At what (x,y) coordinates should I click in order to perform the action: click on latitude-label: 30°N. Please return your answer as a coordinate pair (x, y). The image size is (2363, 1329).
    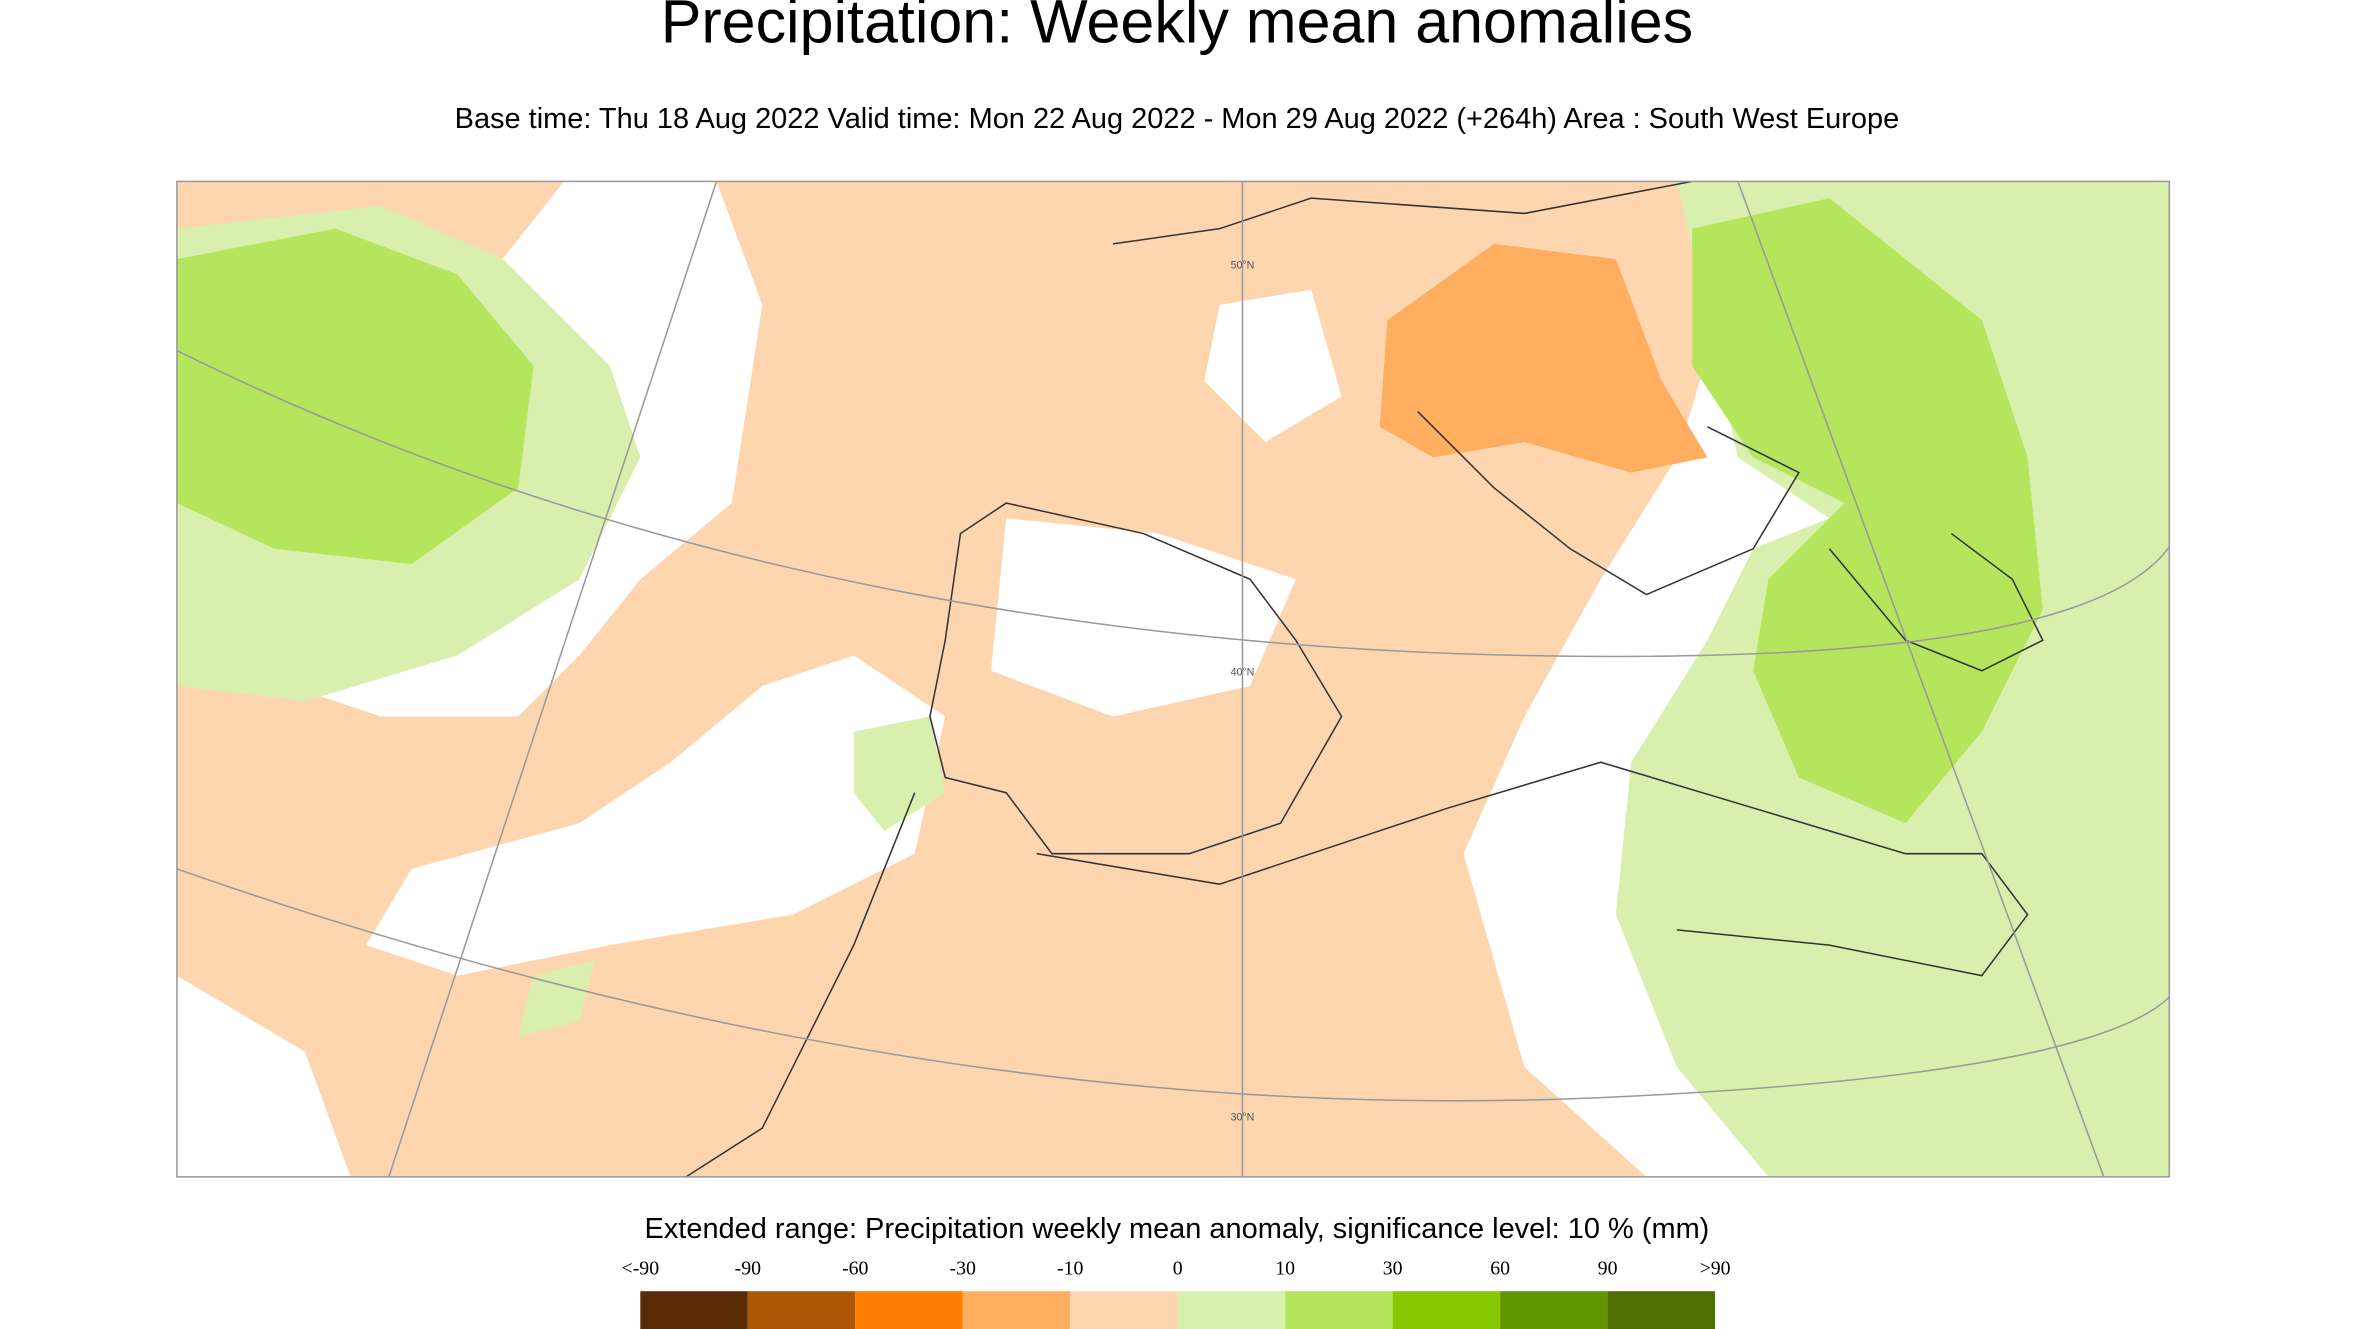
    Looking at the image, I should click on (1243, 1117).